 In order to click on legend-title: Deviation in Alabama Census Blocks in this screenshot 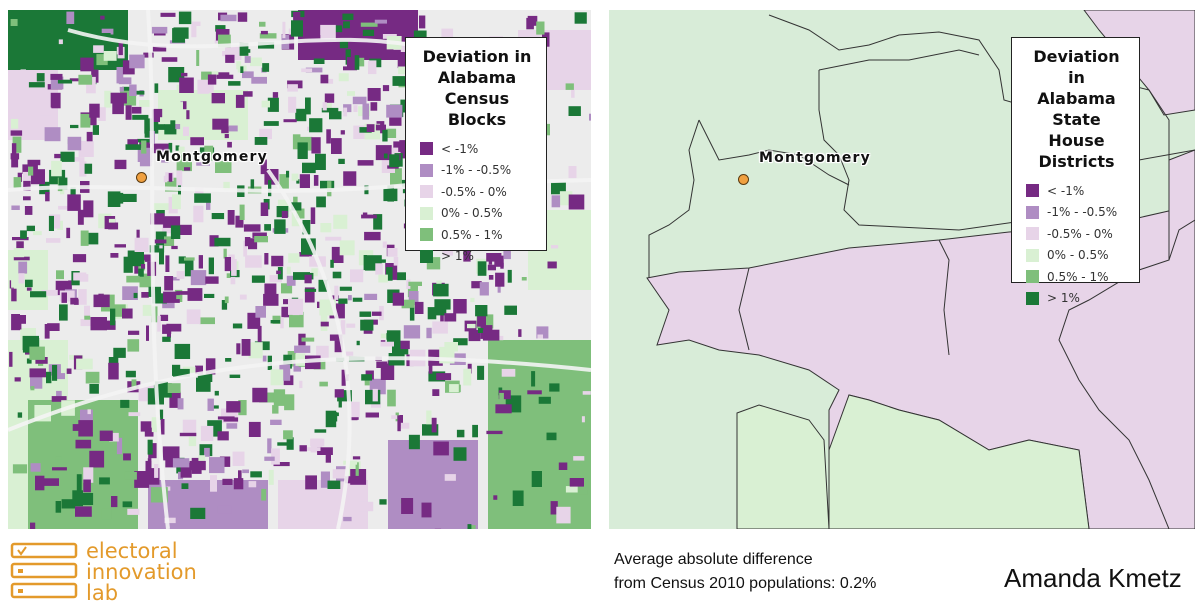, I will do `click(477, 88)`.